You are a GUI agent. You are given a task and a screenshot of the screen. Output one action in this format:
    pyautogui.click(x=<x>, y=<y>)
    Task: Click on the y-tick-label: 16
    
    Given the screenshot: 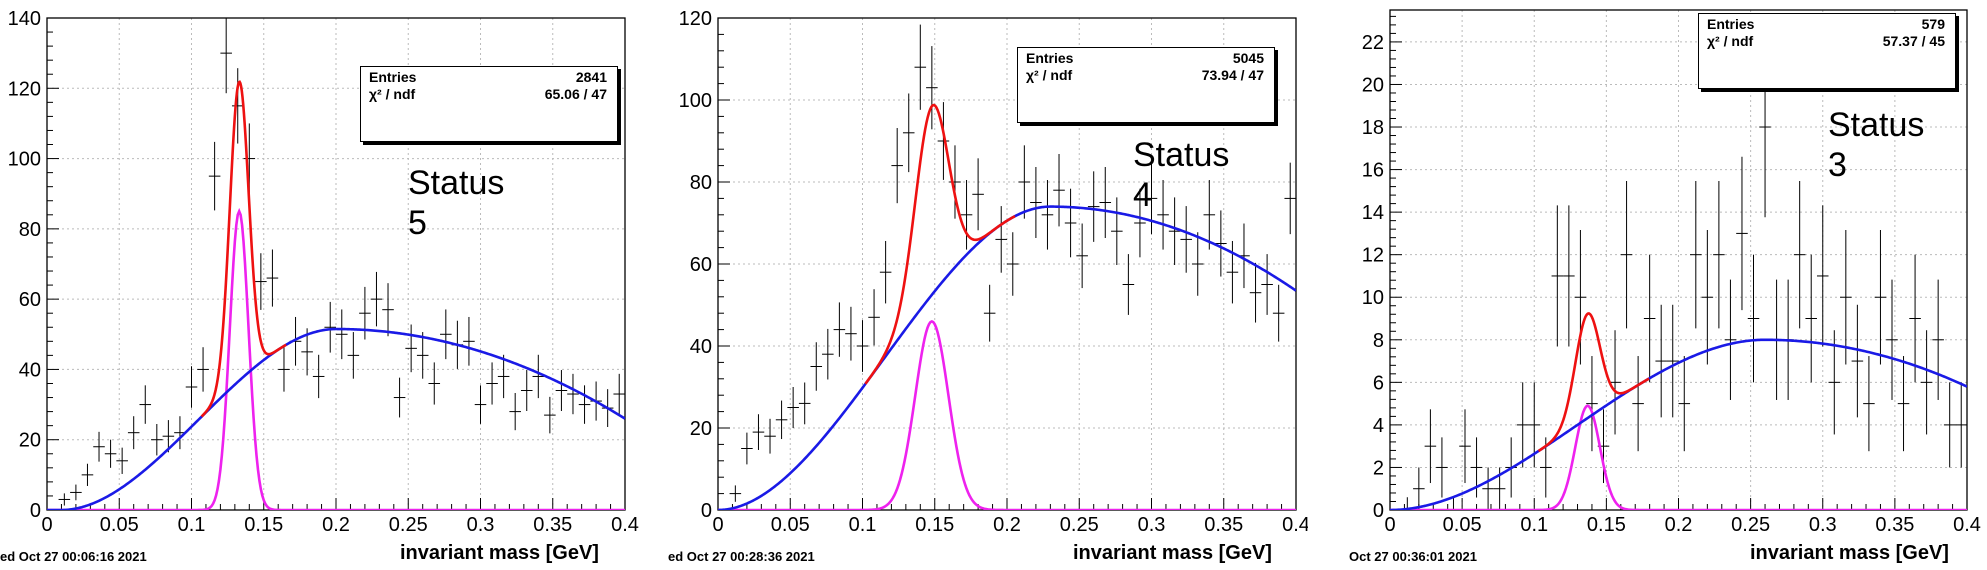 What is the action you would take?
    pyautogui.click(x=1373, y=171)
    